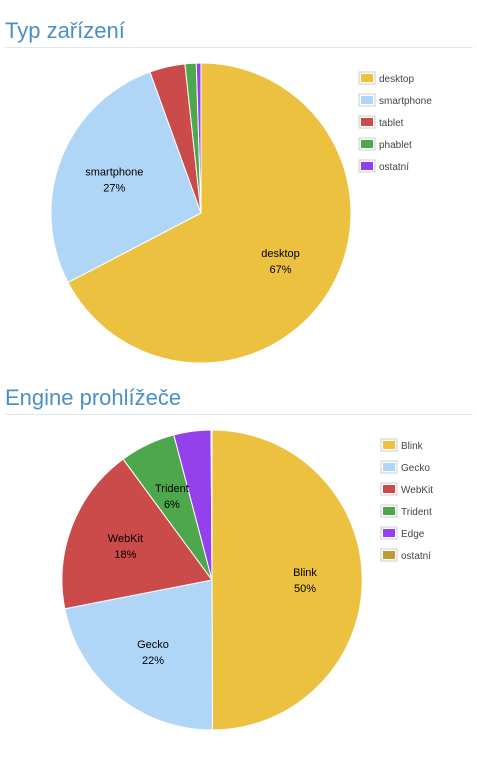 This screenshot has width=477, height=777. What do you see at coordinates (415, 468) in the screenshot?
I see `legend-label-gecko: Gecko` at bounding box center [415, 468].